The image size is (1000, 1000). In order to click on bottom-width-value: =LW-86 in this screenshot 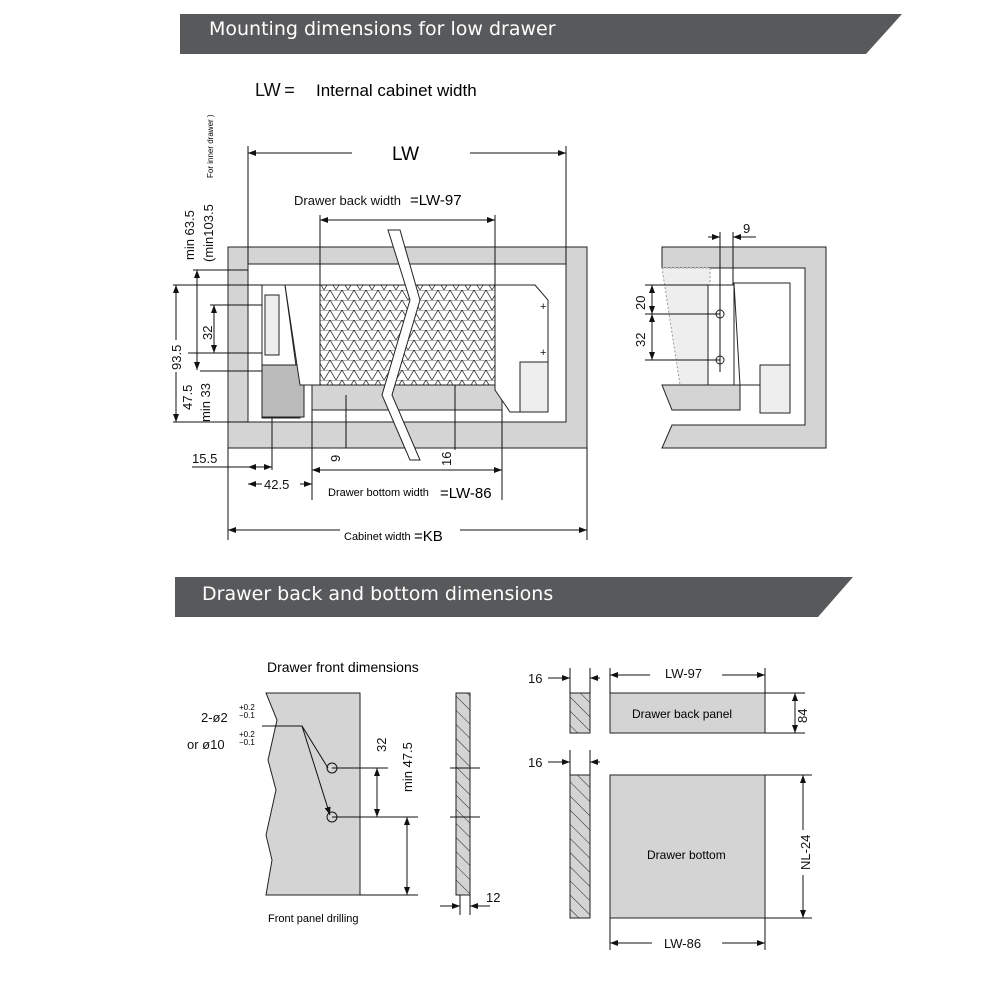, I will do `click(466, 493)`.